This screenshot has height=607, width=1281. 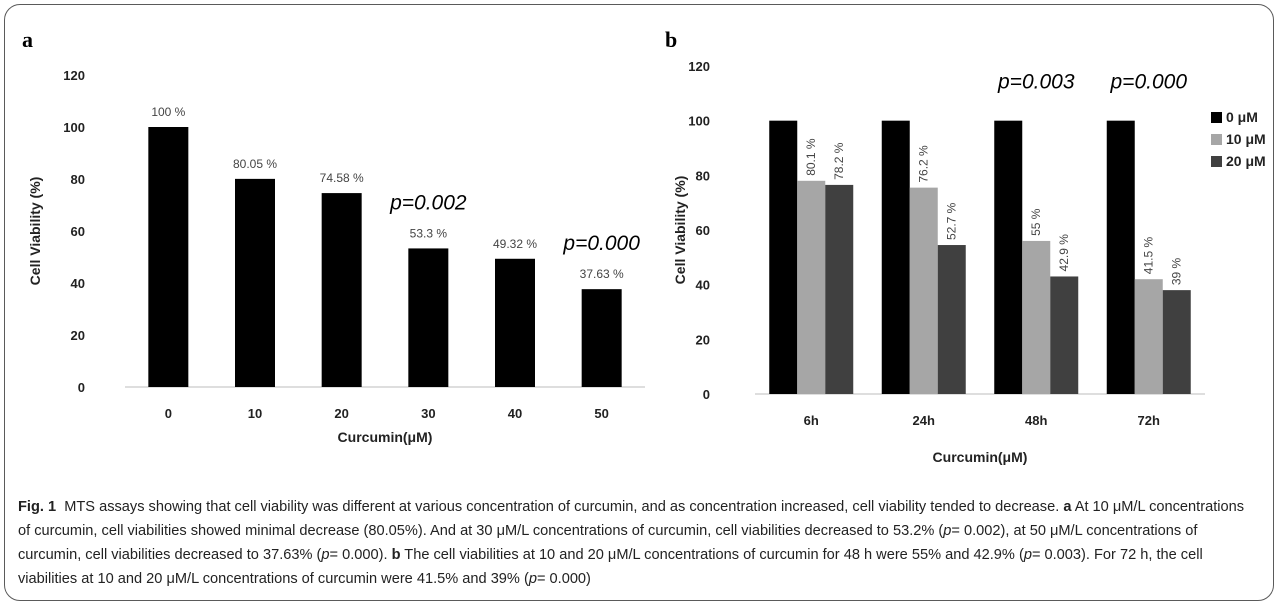 What do you see at coordinates (532, 579) in the screenshot?
I see `caption-b-p2: p` at bounding box center [532, 579].